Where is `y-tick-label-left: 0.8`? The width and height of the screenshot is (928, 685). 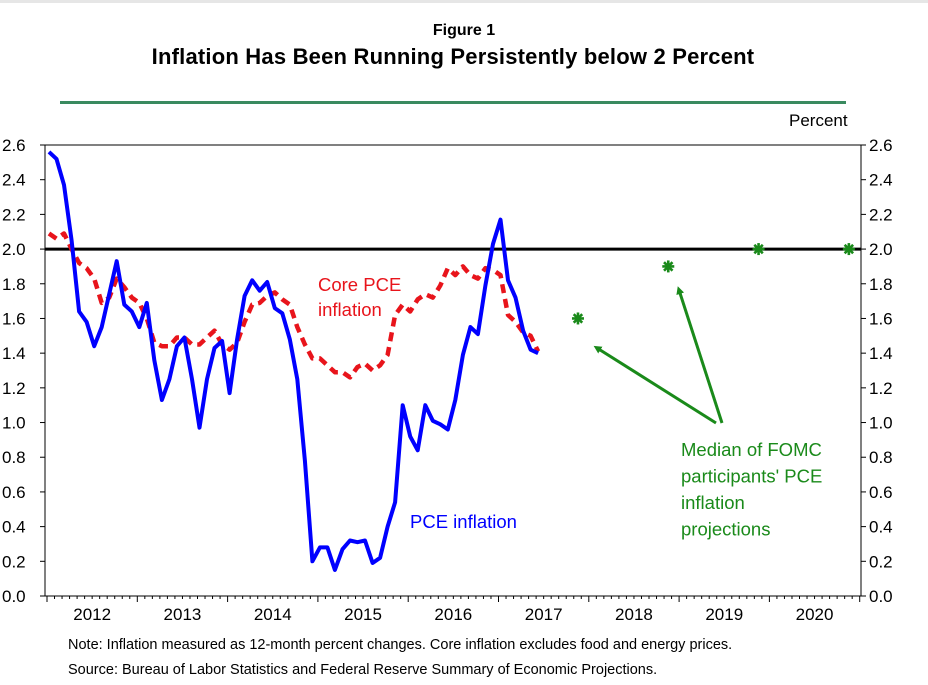
y-tick-label-left: 0.8 is located at coordinates (14, 457).